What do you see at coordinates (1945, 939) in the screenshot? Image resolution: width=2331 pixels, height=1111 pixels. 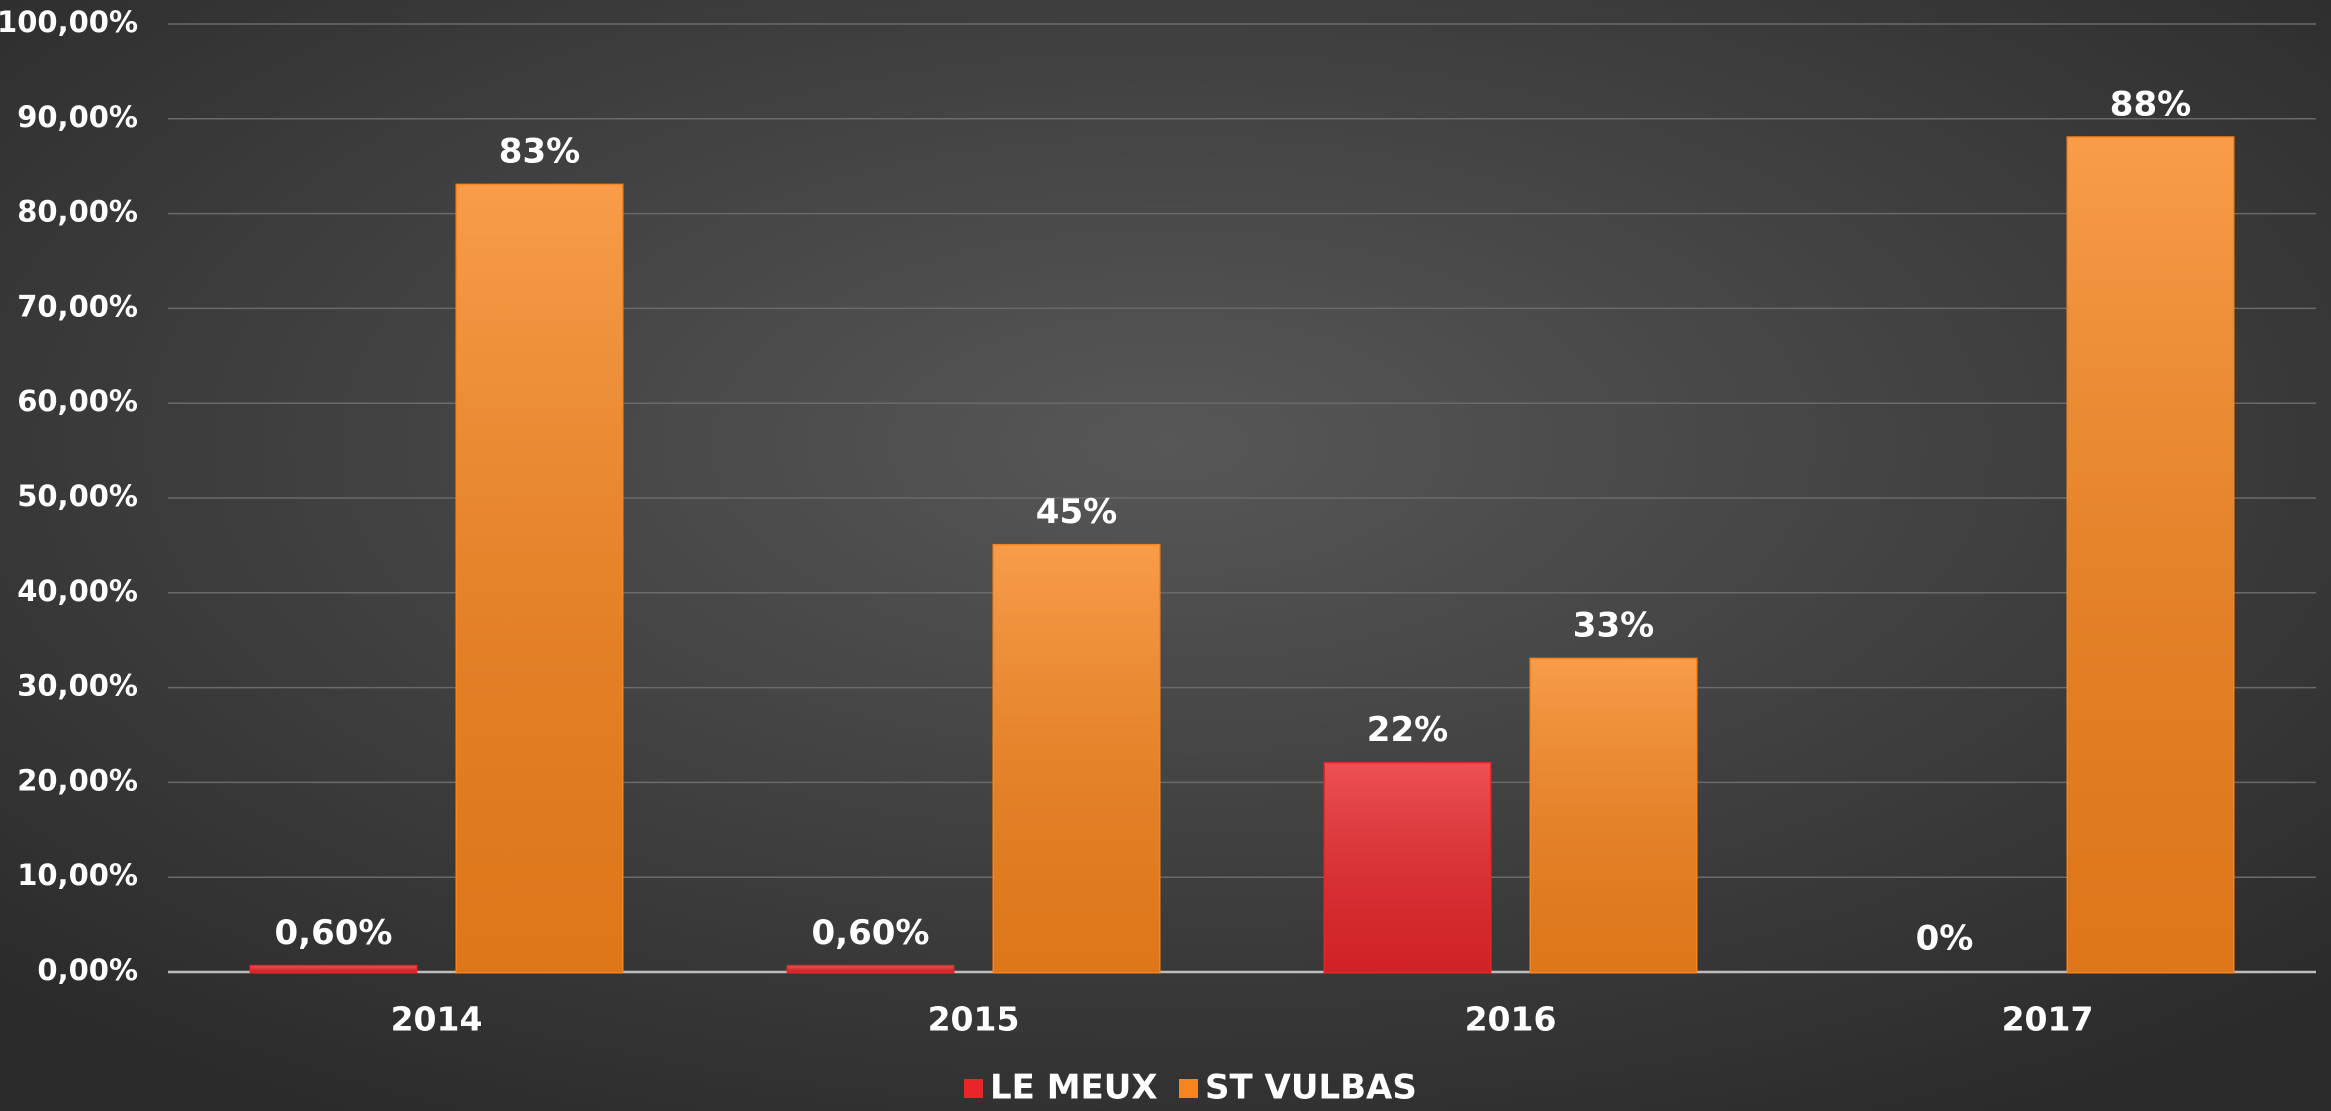 I see `data-label: 0%` at bounding box center [1945, 939].